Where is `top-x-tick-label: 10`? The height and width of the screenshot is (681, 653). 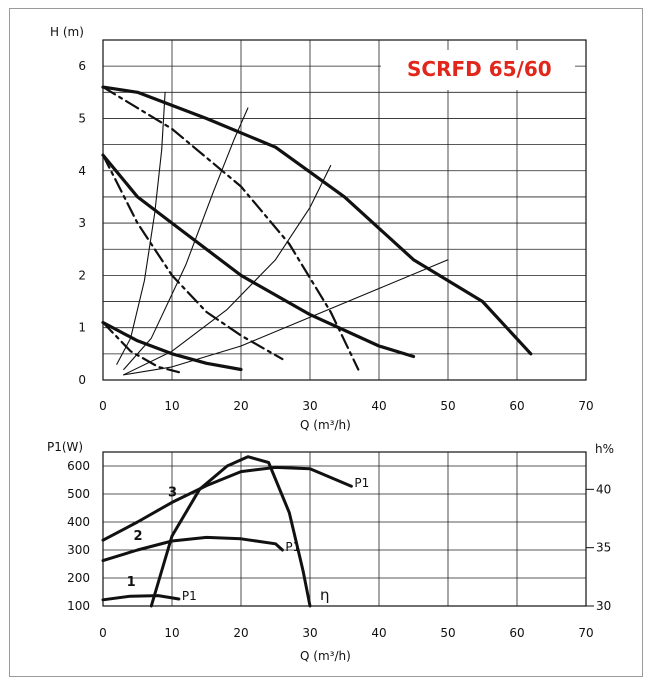
top-x-tick-label: 10 is located at coordinates (171, 406).